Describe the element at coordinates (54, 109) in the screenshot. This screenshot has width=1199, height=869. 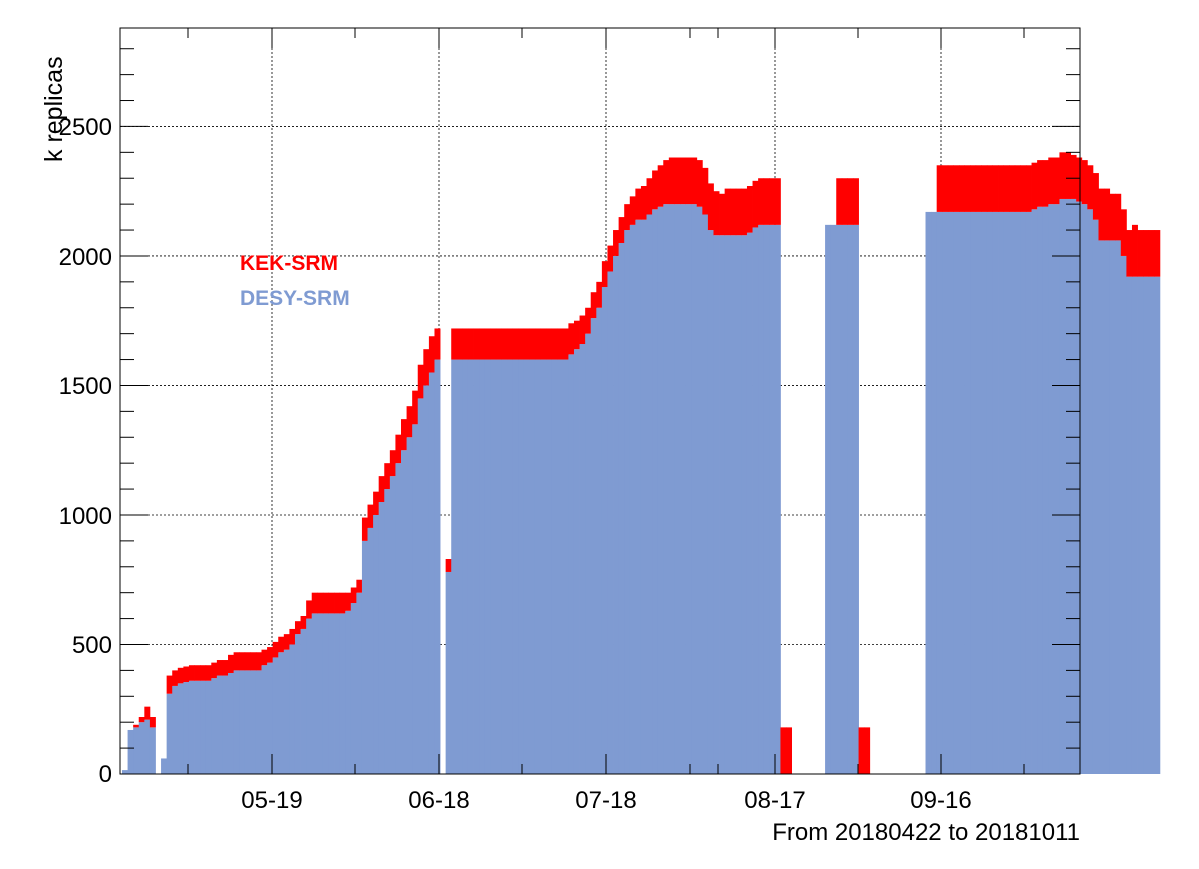
I see `y-axis-label: k replicas` at that location.